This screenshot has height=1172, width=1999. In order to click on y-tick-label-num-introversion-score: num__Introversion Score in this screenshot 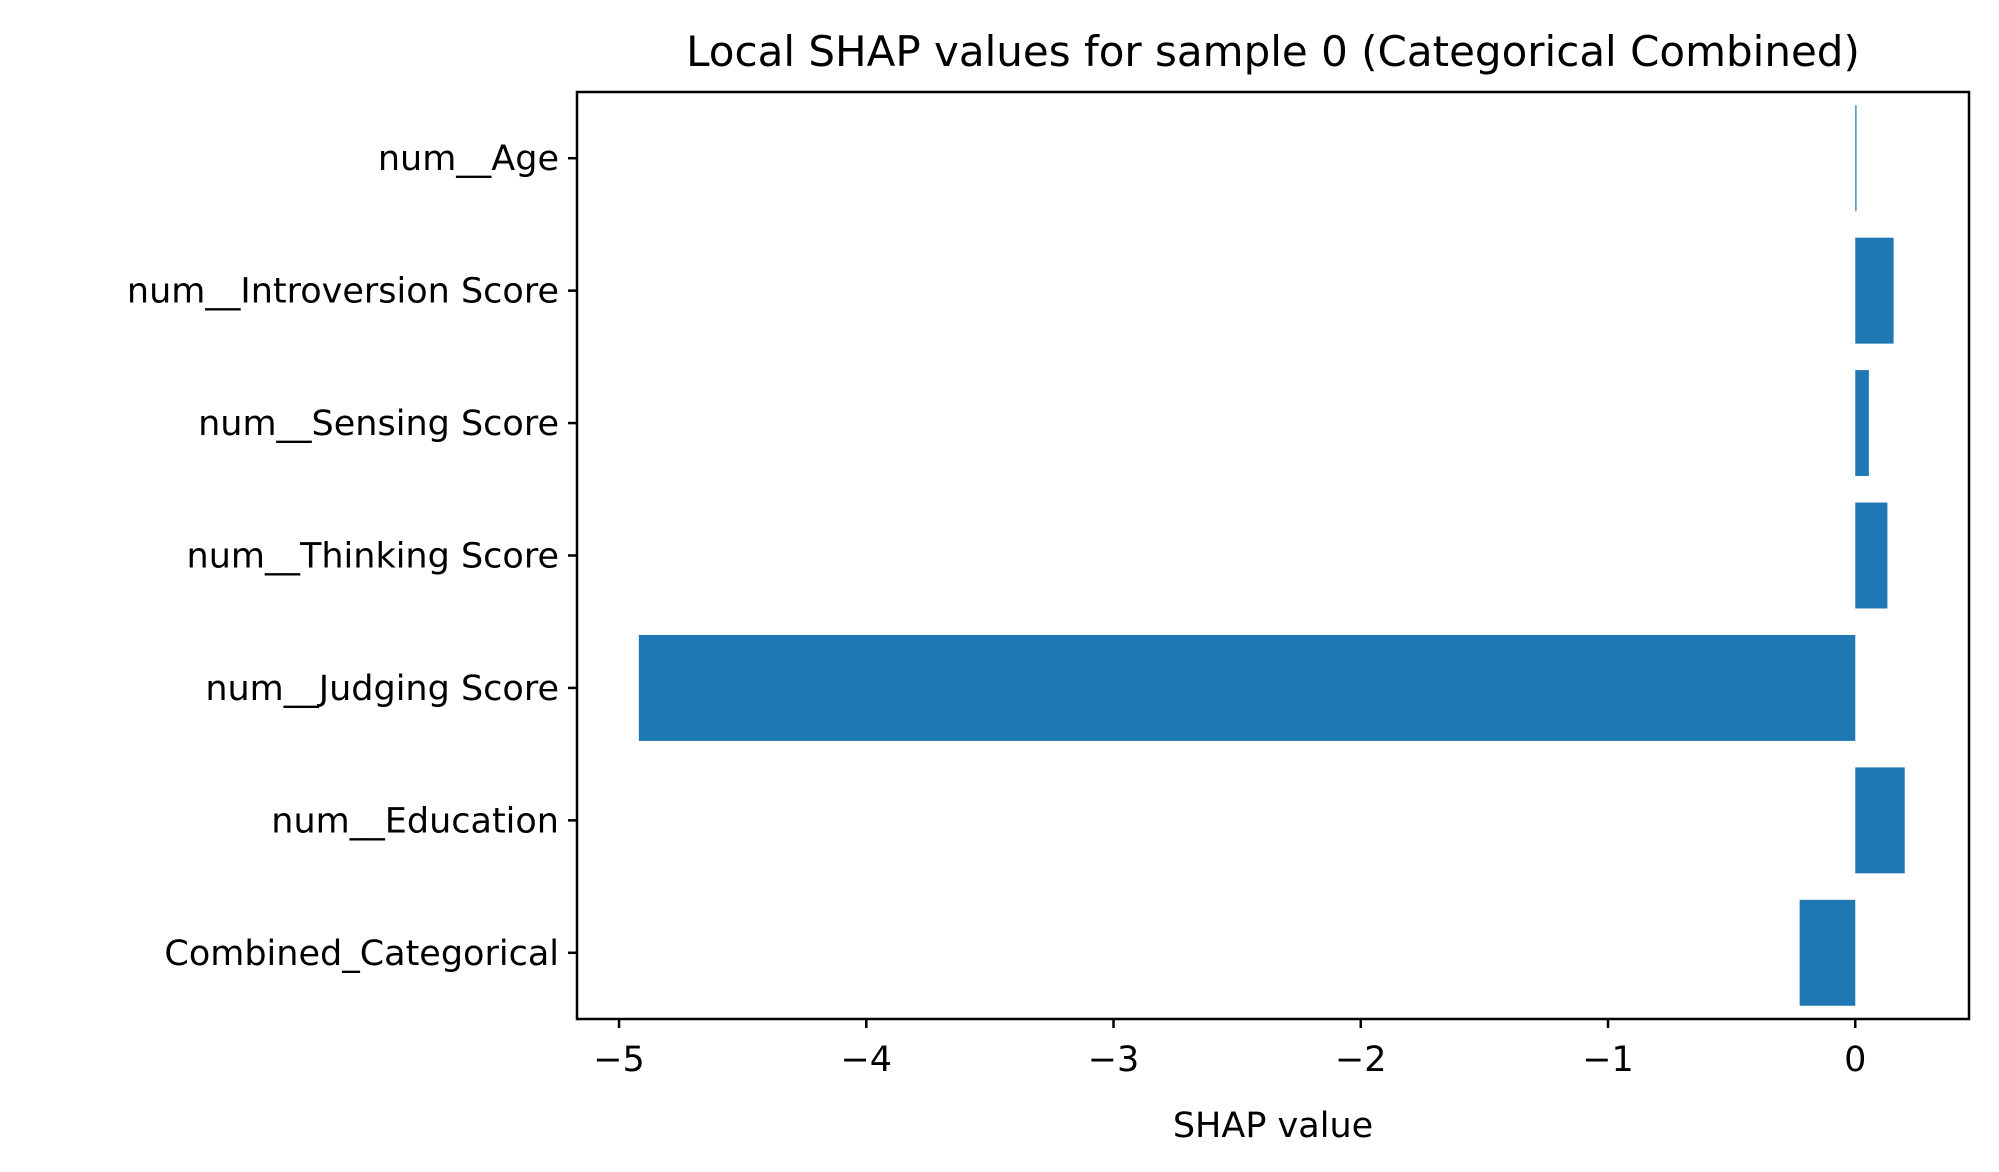, I will do `click(343, 292)`.